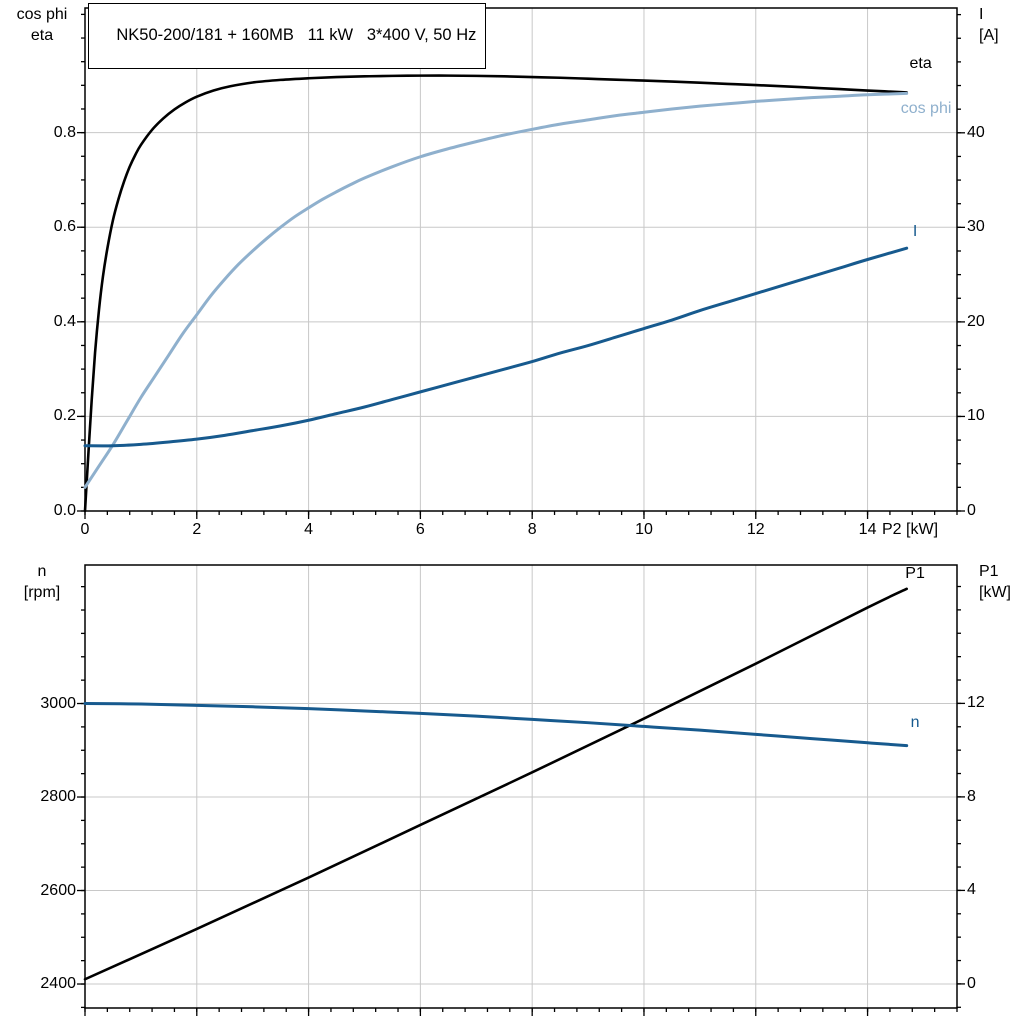  What do you see at coordinates (420, 529) in the screenshot?
I see `x-tick-label: 6` at bounding box center [420, 529].